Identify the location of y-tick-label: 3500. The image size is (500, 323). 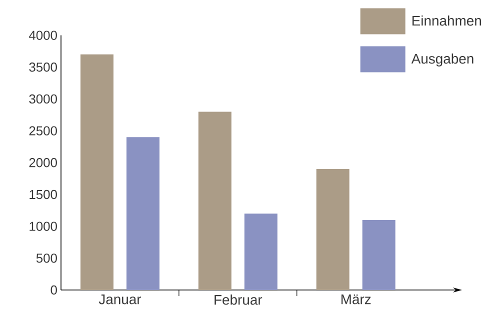
(43, 67).